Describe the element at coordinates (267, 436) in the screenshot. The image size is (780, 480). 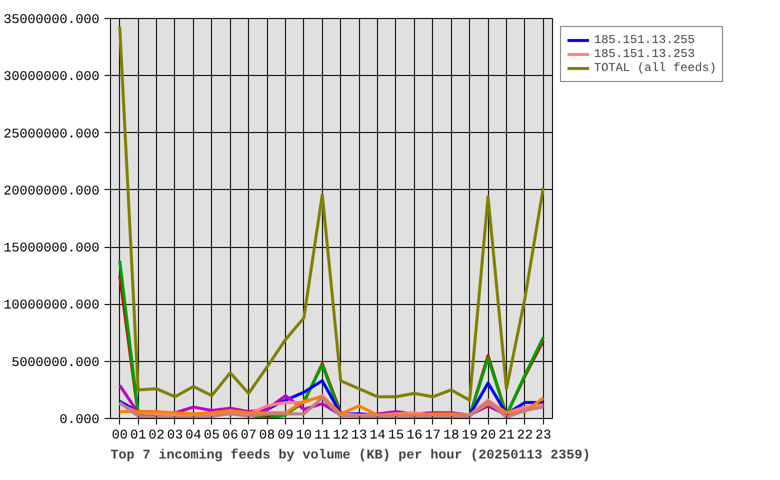
I see `x-tick-label: 08` at that location.